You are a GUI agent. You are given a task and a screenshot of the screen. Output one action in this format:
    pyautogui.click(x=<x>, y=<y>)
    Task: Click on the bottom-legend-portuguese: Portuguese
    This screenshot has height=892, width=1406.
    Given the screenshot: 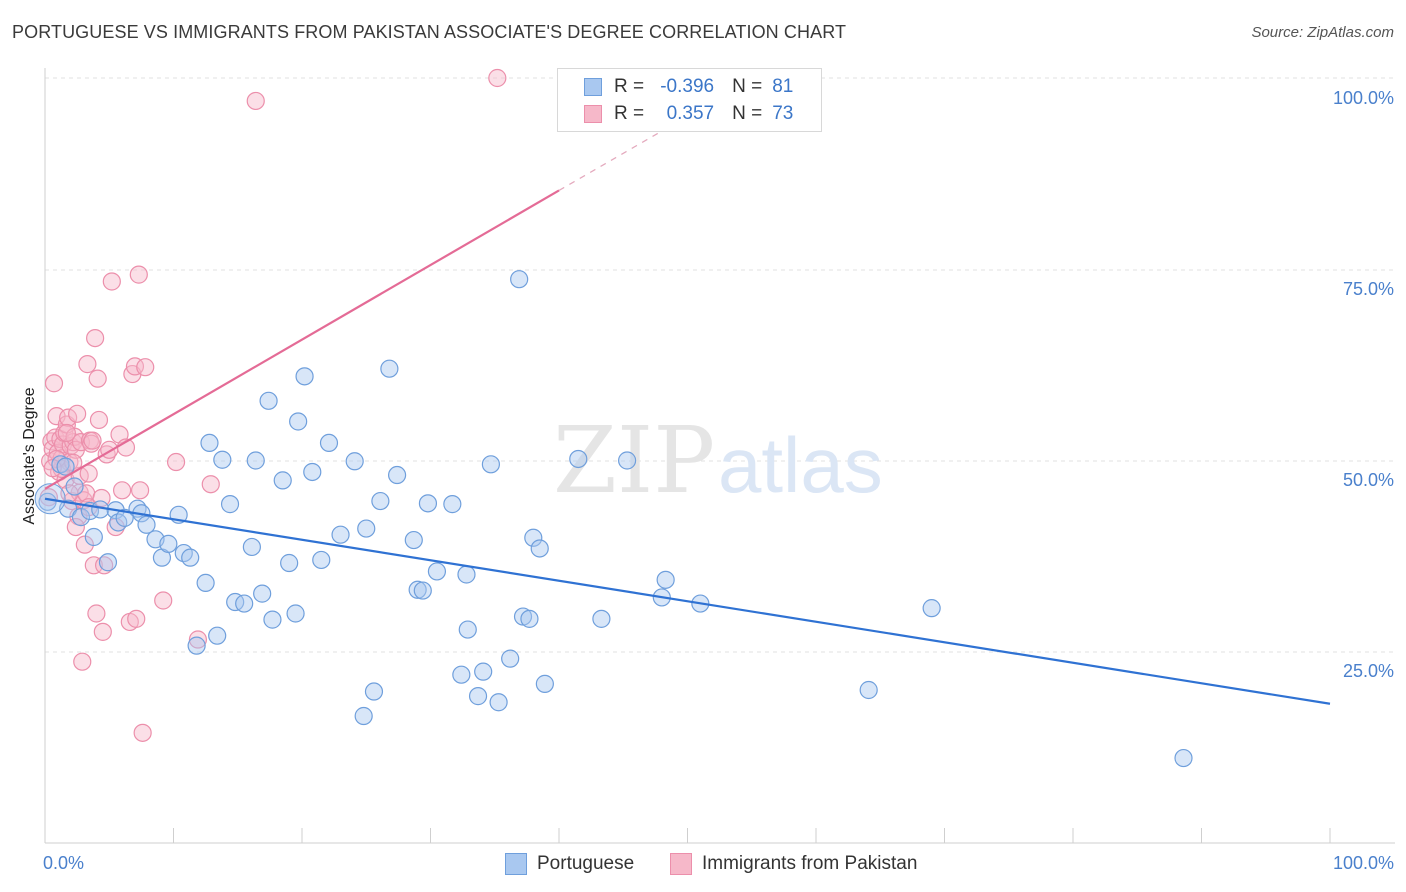 What is the action you would take?
    pyautogui.click(x=569, y=864)
    